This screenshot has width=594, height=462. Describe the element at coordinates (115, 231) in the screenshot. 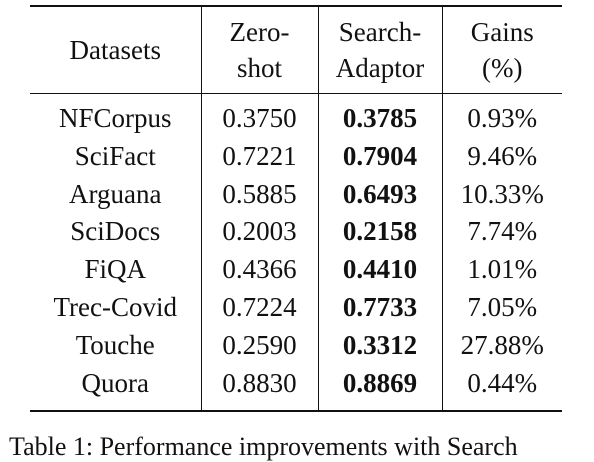

I see `cell-dataset: SciDocs` at that location.